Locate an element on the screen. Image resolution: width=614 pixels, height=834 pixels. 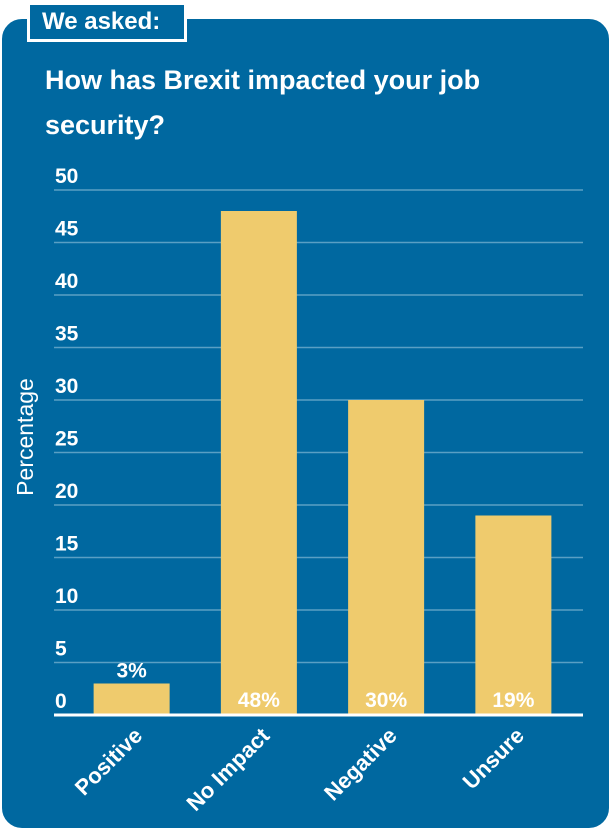
category-label: No Impact is located at coordinates (228, 768).